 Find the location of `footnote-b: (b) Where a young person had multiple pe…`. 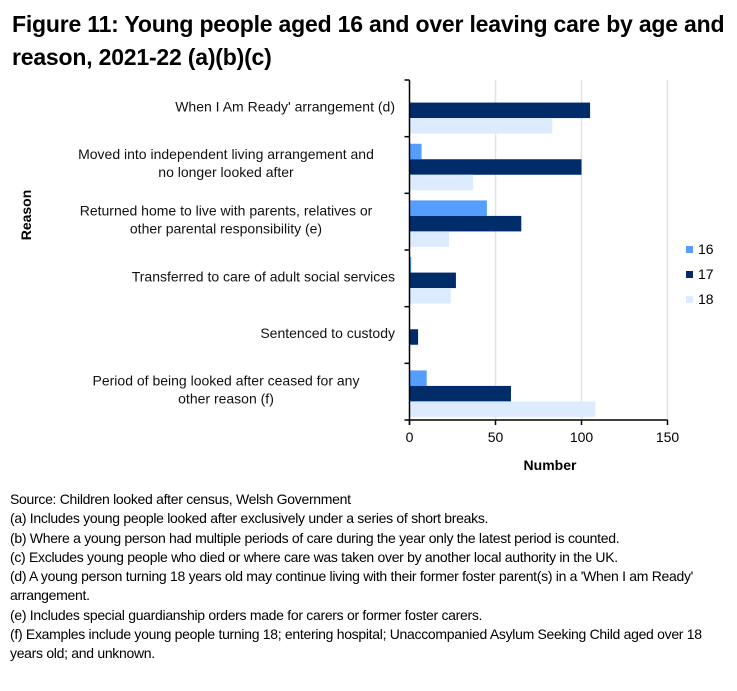

footnote-b: (b) Where a young person had multiple pe… is located at coordinates (315, 537).